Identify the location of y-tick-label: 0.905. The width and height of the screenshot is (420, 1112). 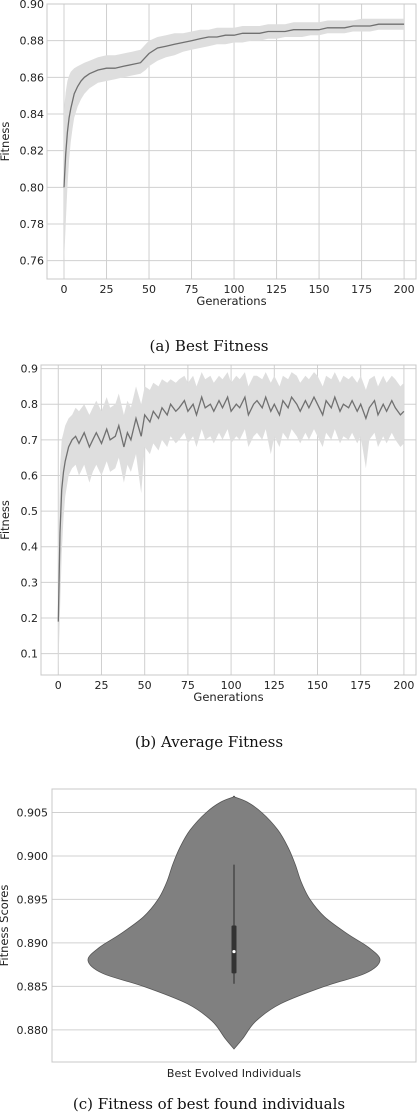
(33, 812).